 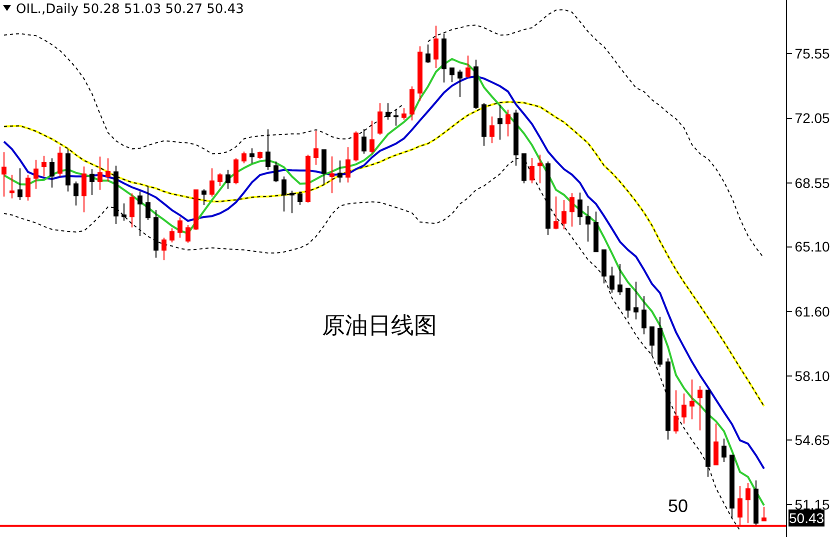 I want to click on y-tick-label: 68.55, so click(x=812, y=182).